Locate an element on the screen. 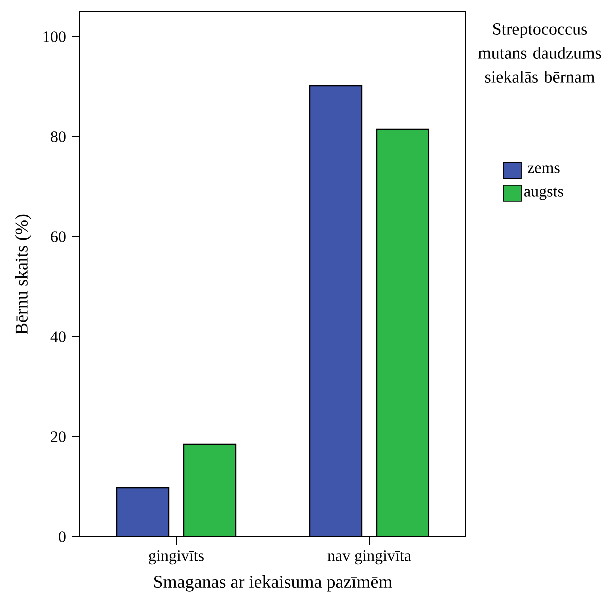 The image size is (614, 614). x-axis-title: Smaganas ar iekaisuma pazīmēm is located at coordinates (273, 583).